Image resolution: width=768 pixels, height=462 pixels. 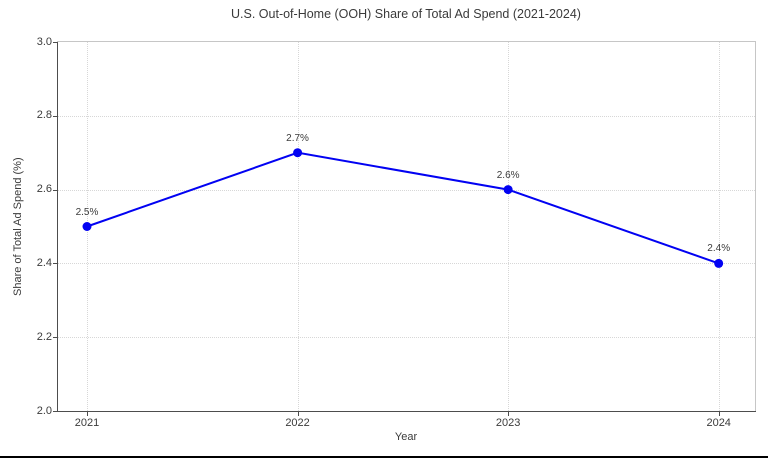 What do you see at coordinates (719, 249) in the screenshot?
I see `data-point-label: 2.4%` at bounding box center [719, 249].